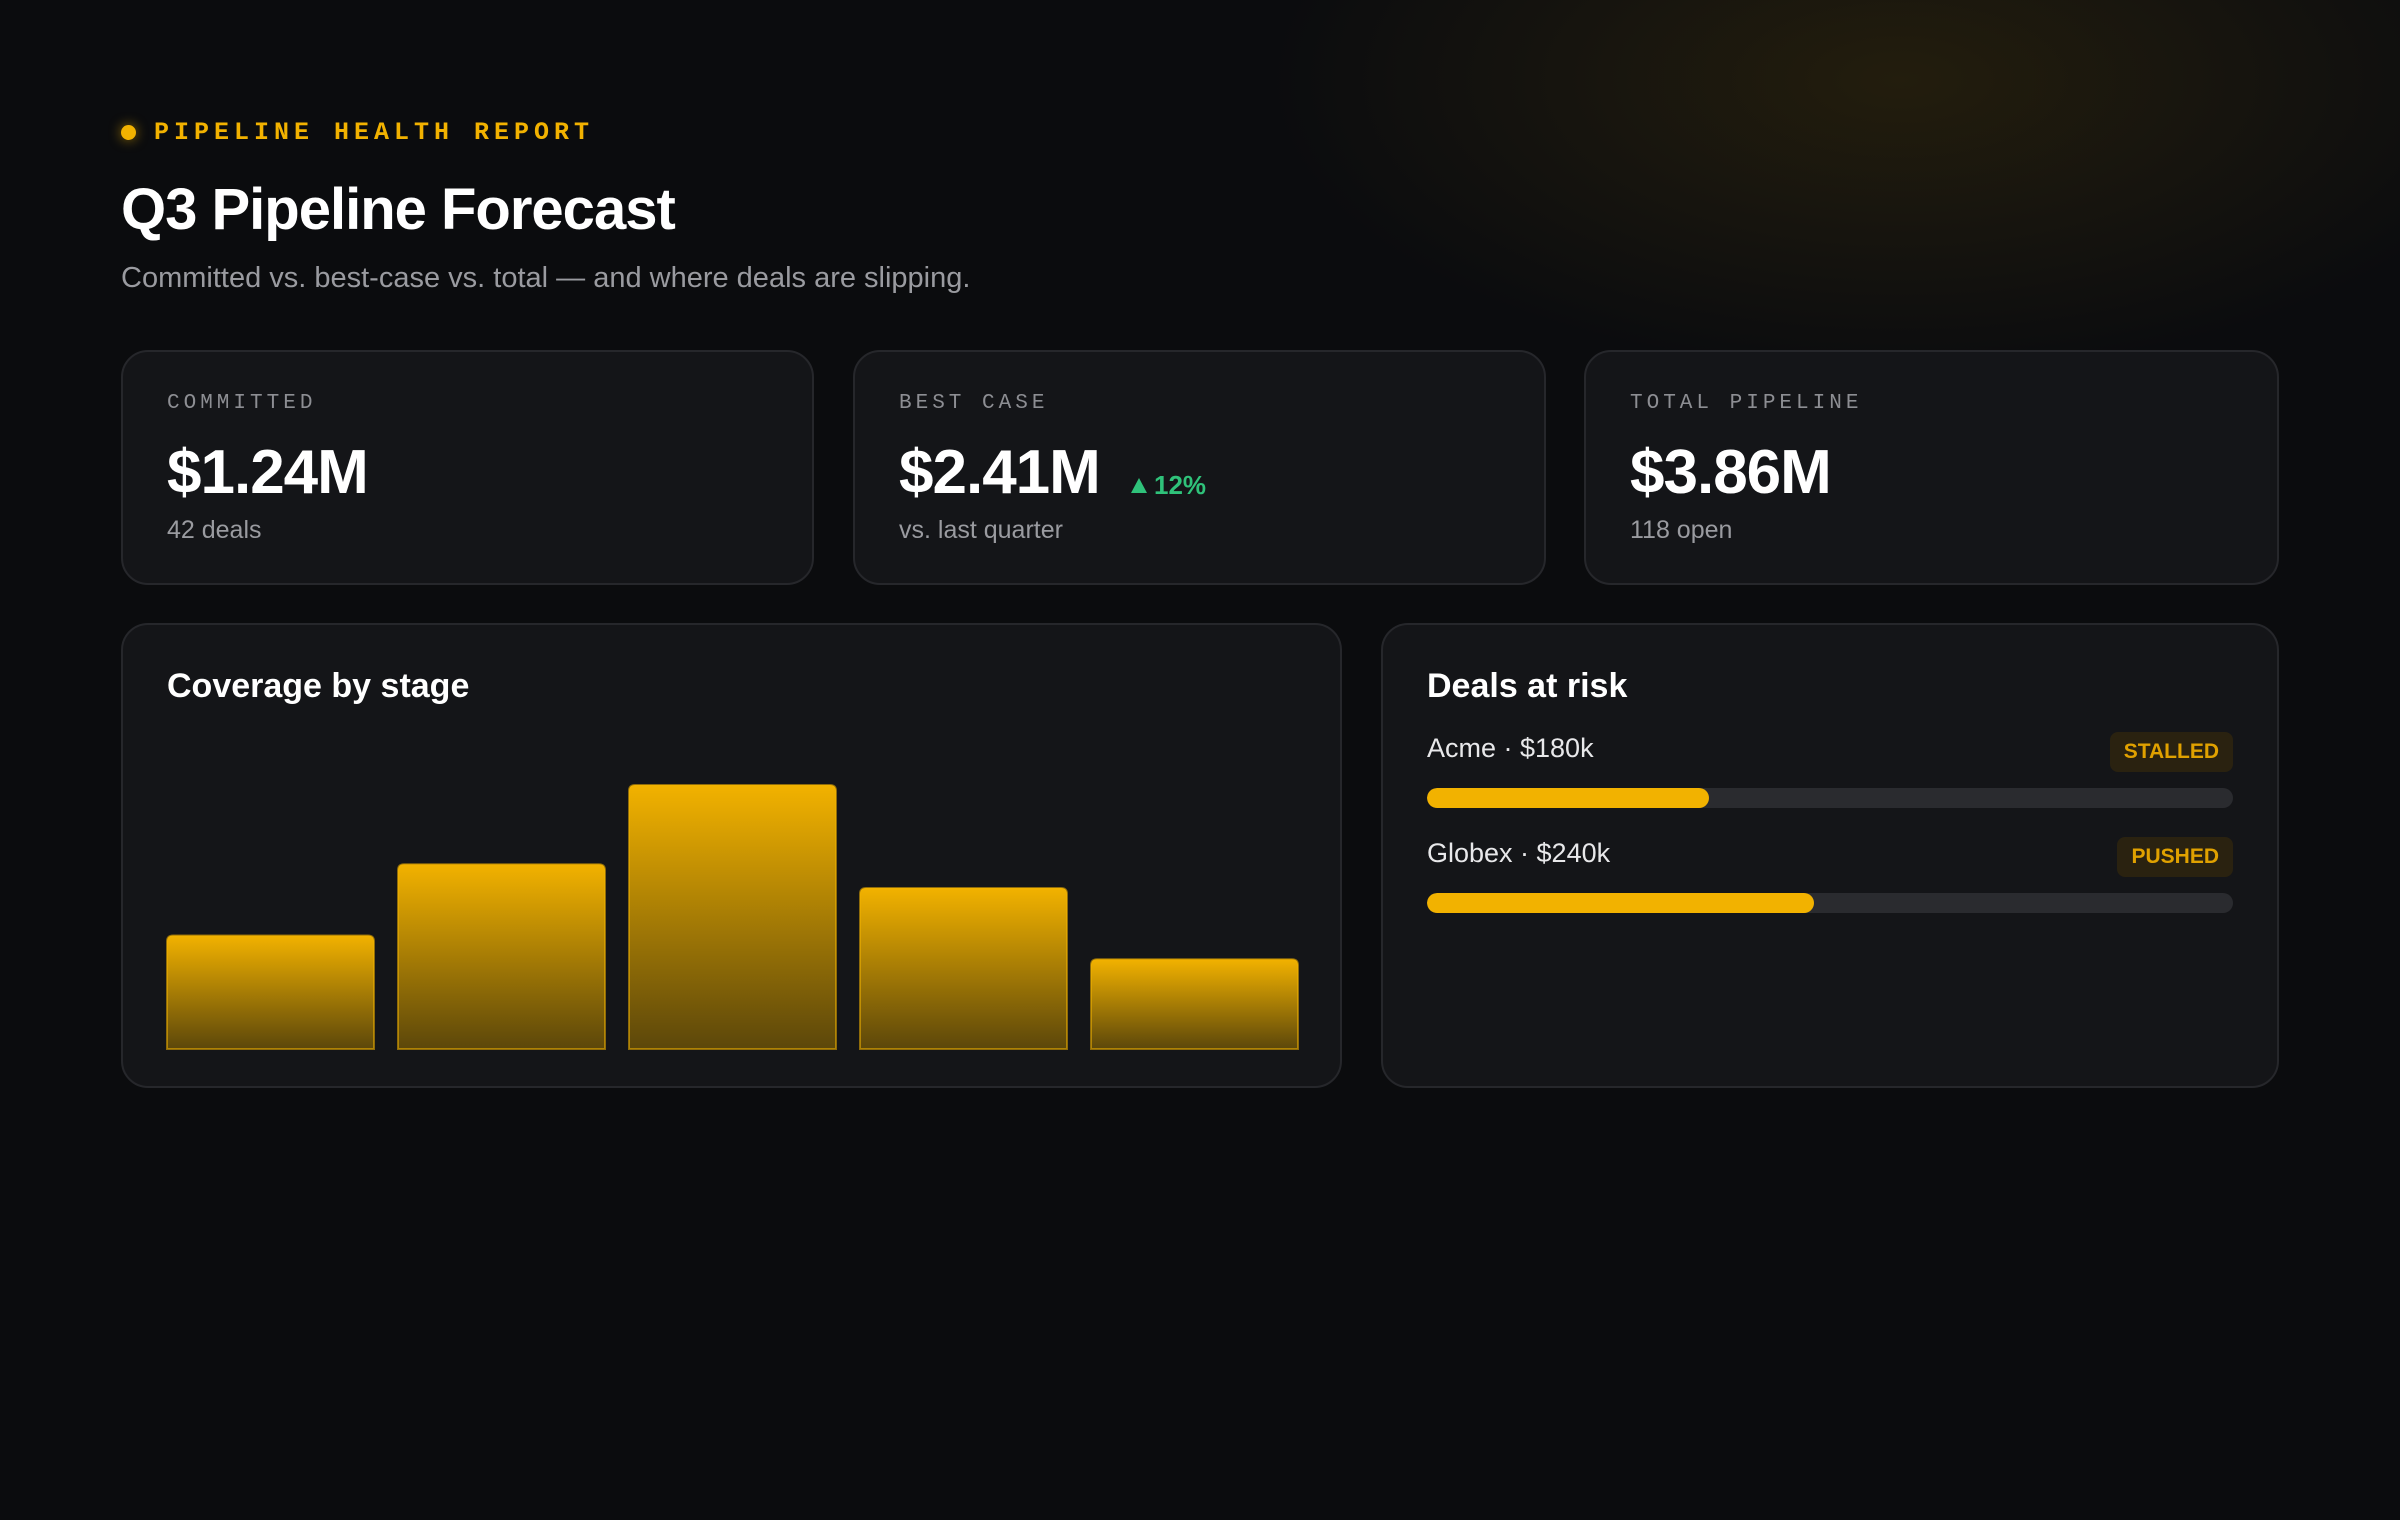  What do you see at coordinates (398, 209) in the screenshot?
I see `page-title: Q3 Pipeline Forecast` at bounding box center [398, 209].